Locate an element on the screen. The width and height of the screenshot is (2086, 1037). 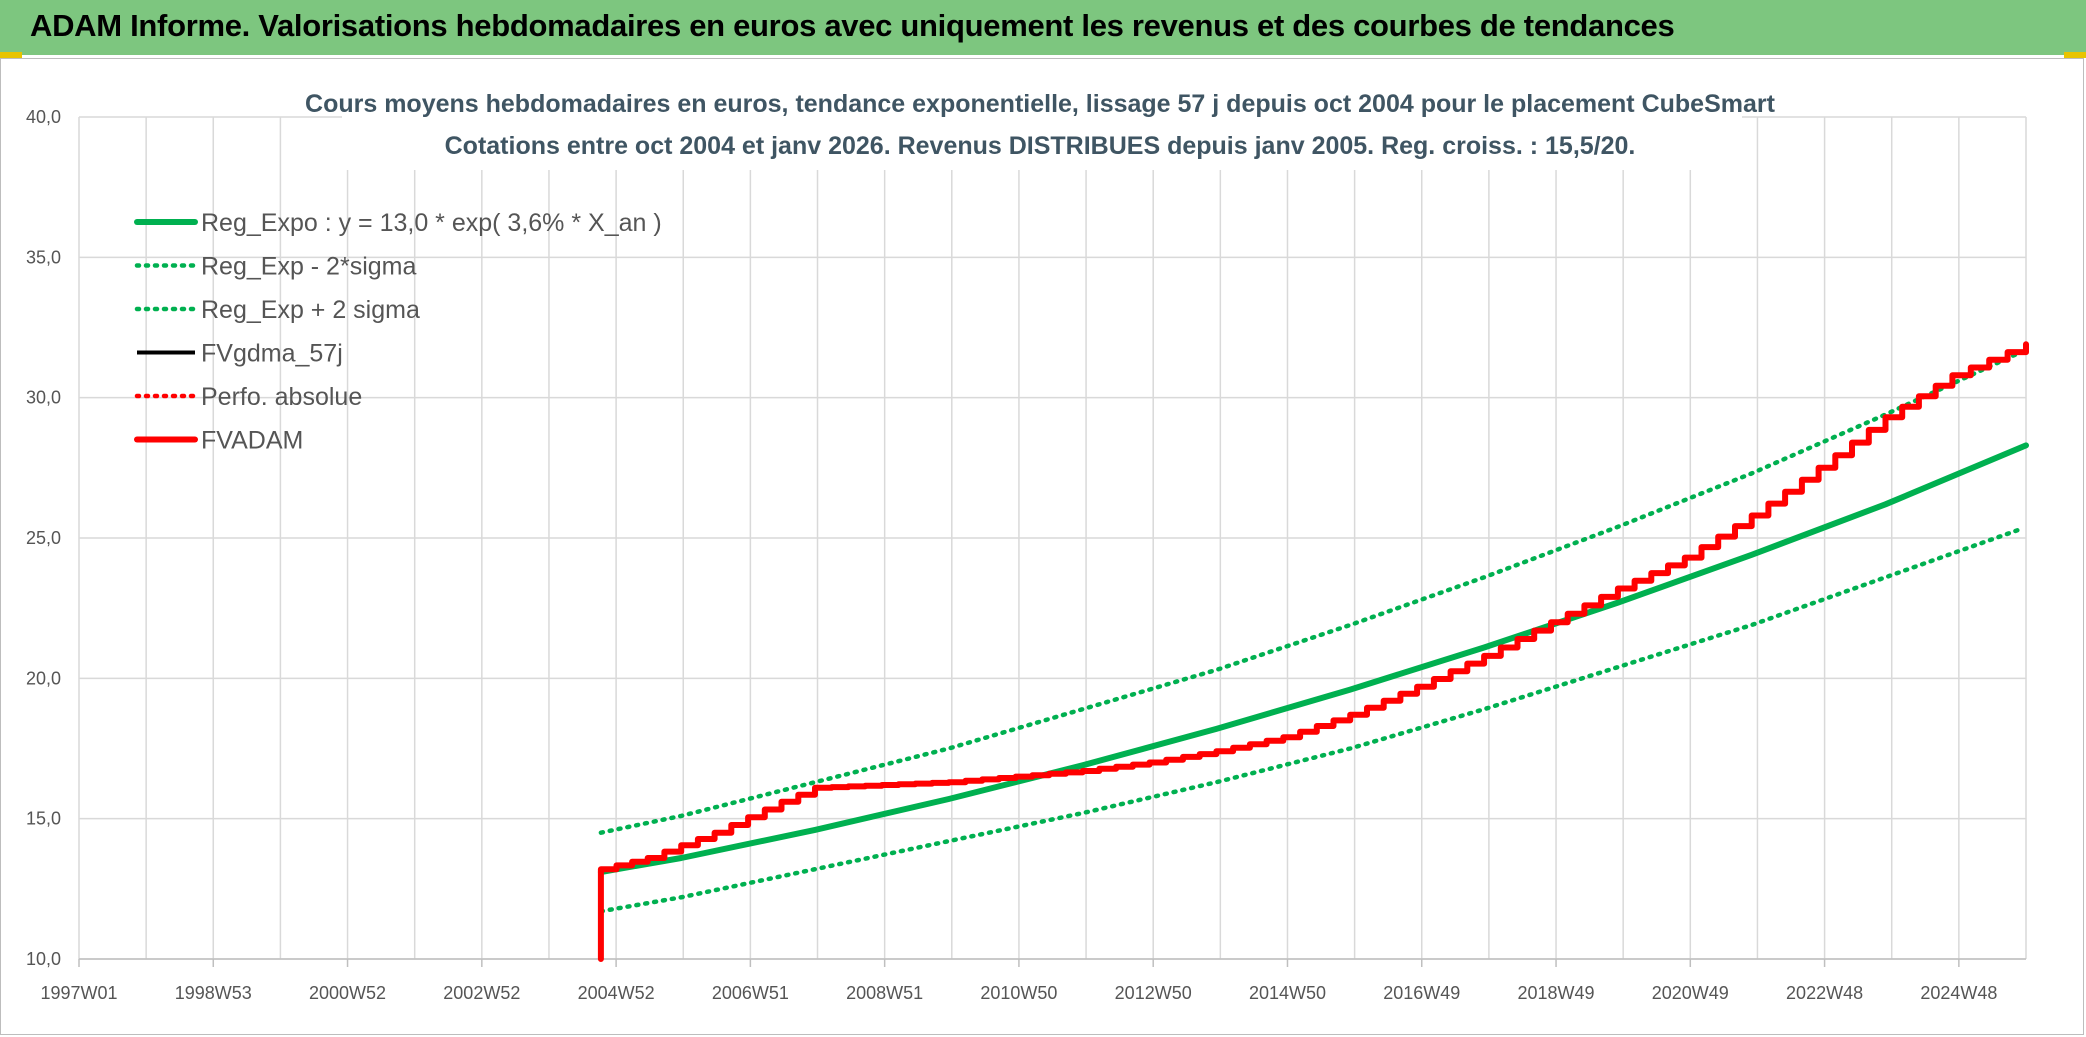
corner-mark-left is located at coordinates (11, 55).